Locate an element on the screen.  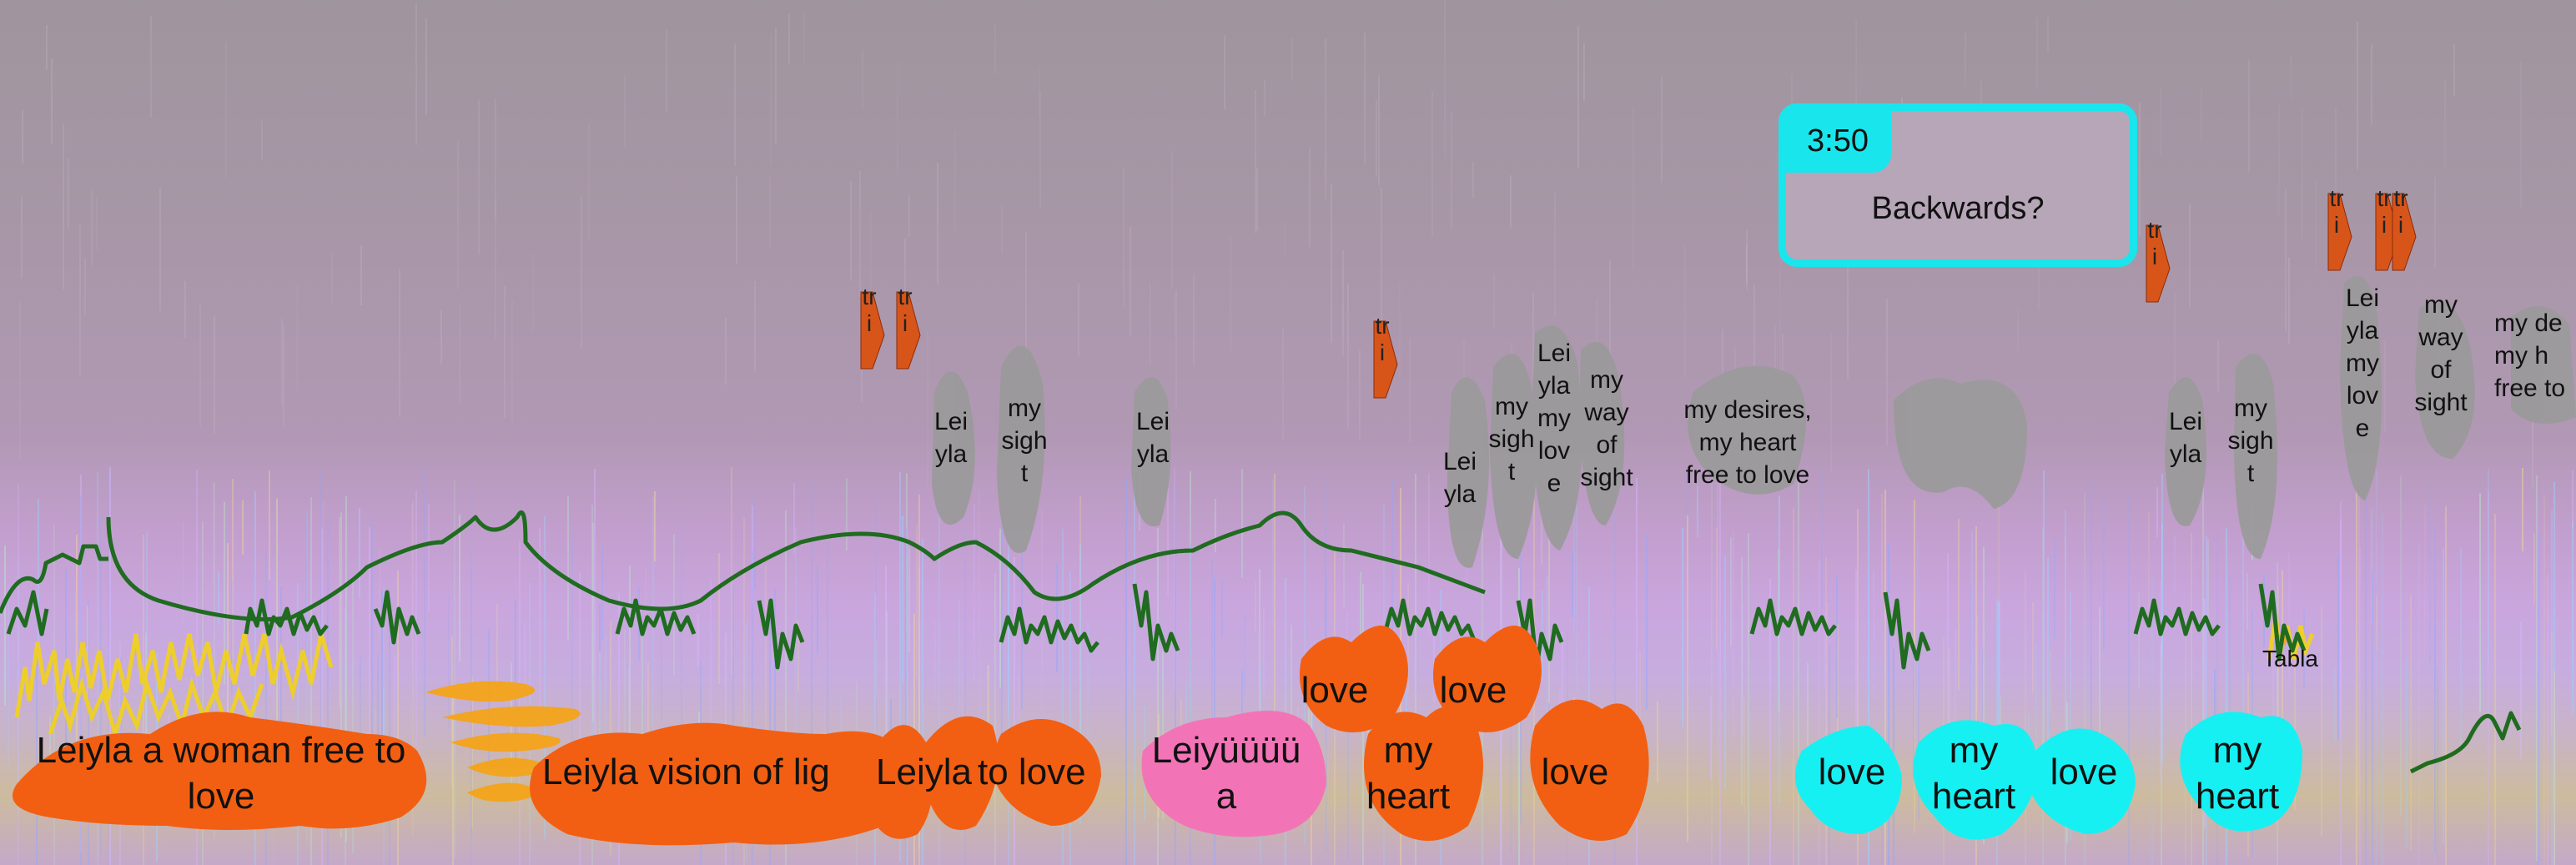
yellow-stroke is located at coordinates (174, 675).